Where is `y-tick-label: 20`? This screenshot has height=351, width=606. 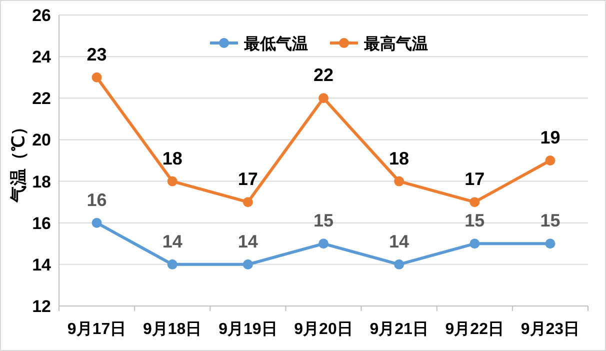
y-tick-label: 20 is located at coordinates (41, 140).